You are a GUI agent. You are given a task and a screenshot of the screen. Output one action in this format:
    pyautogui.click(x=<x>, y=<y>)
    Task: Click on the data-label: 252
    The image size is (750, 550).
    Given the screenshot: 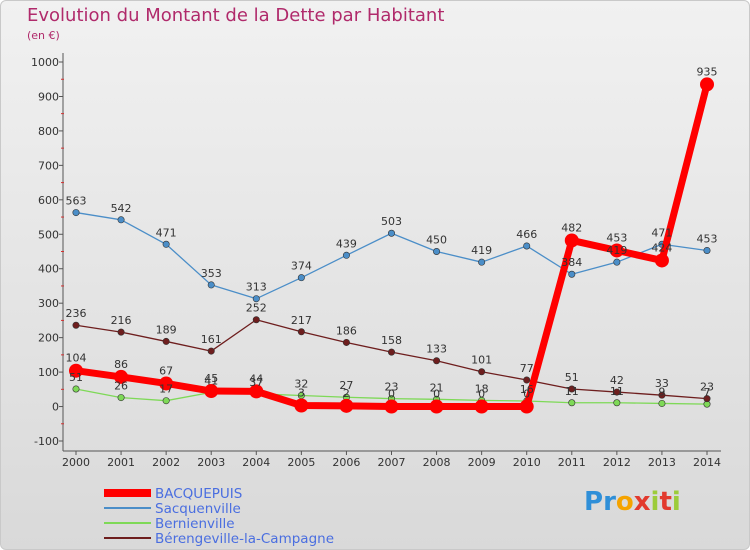 What is the action you would take?
    pyautogui.click(x=256, y=308)
    